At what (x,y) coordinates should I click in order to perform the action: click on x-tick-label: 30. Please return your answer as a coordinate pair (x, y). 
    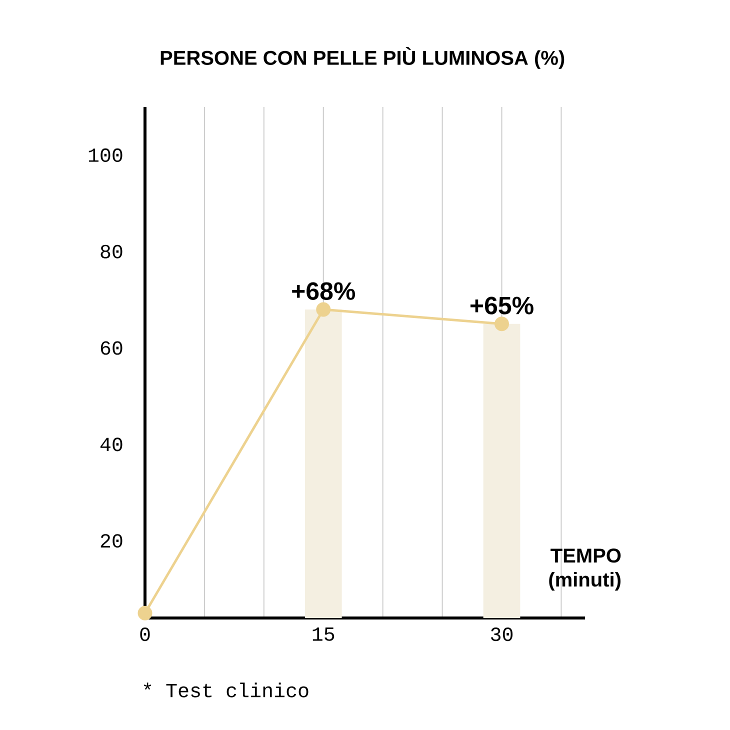
    Looking at the image, I should click on (502, 635).